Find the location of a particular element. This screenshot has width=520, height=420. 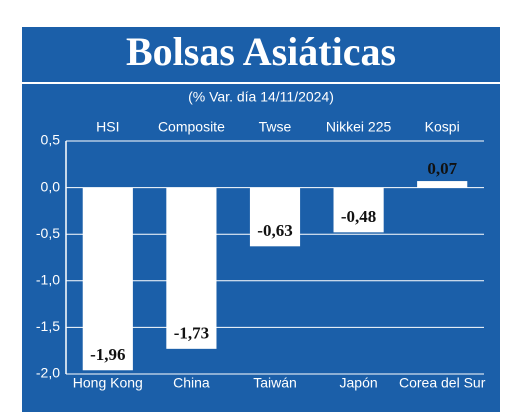

value-label: -0,63 is located at coordinates (274, 230).